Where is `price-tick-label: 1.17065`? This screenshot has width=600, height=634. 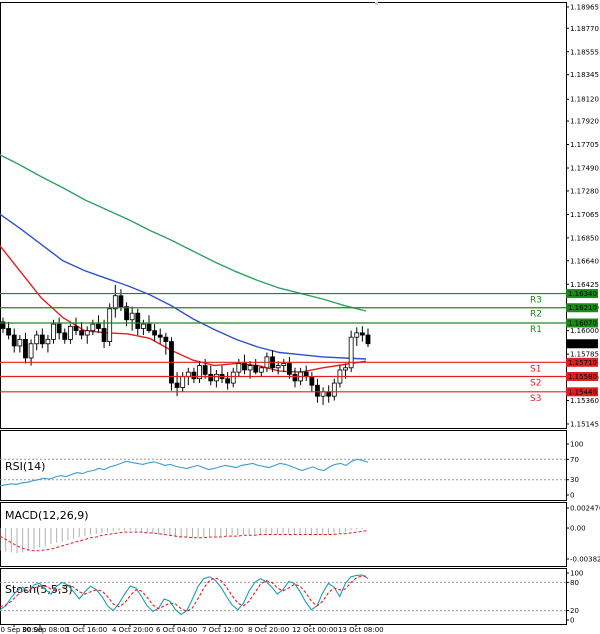 price-tick-label: 1.17065 is located at coordinates (584, 215).